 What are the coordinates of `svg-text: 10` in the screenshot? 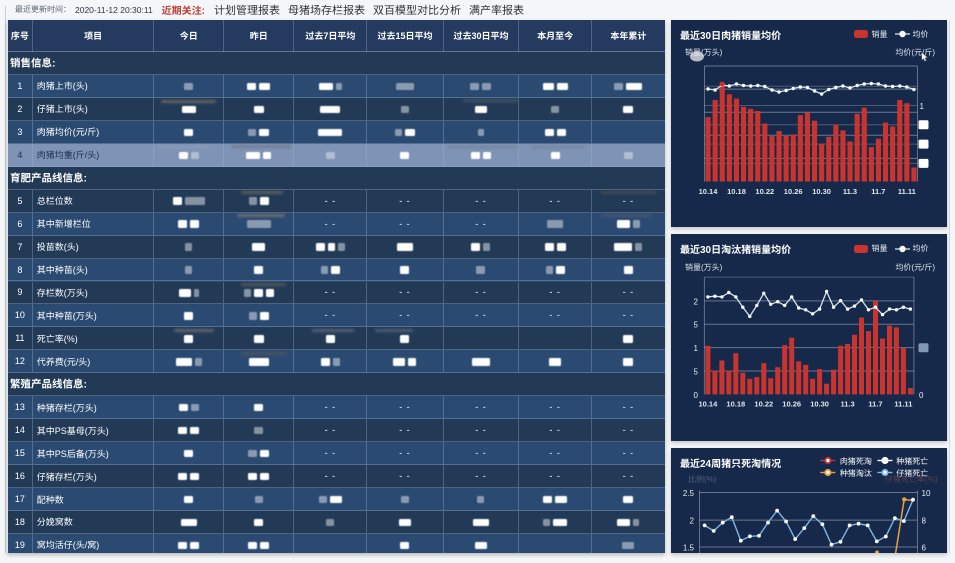 It's located at (926, 493).